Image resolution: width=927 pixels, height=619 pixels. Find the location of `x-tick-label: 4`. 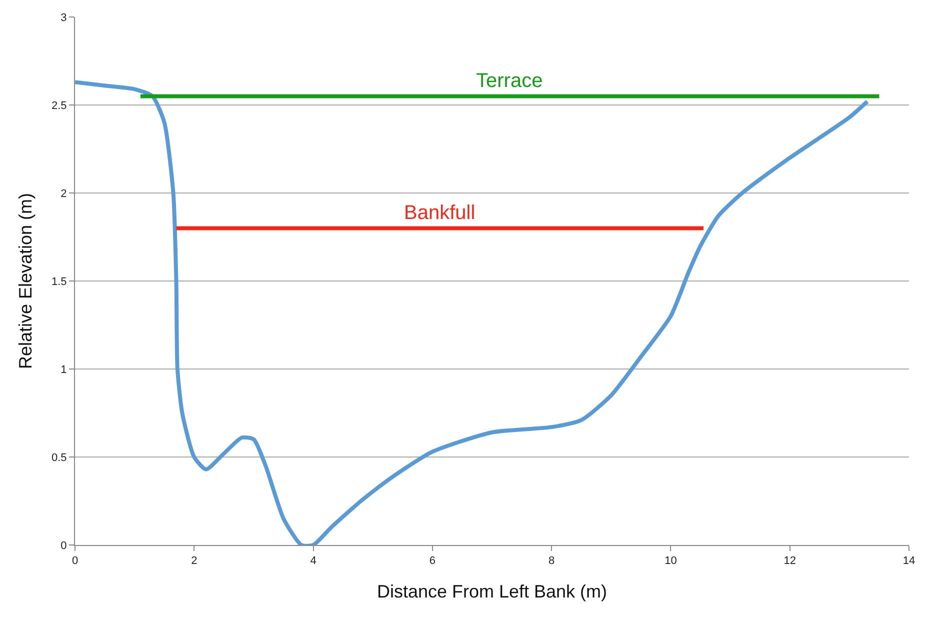

x-tick-label: 4 is located at coordinates (313, 561).